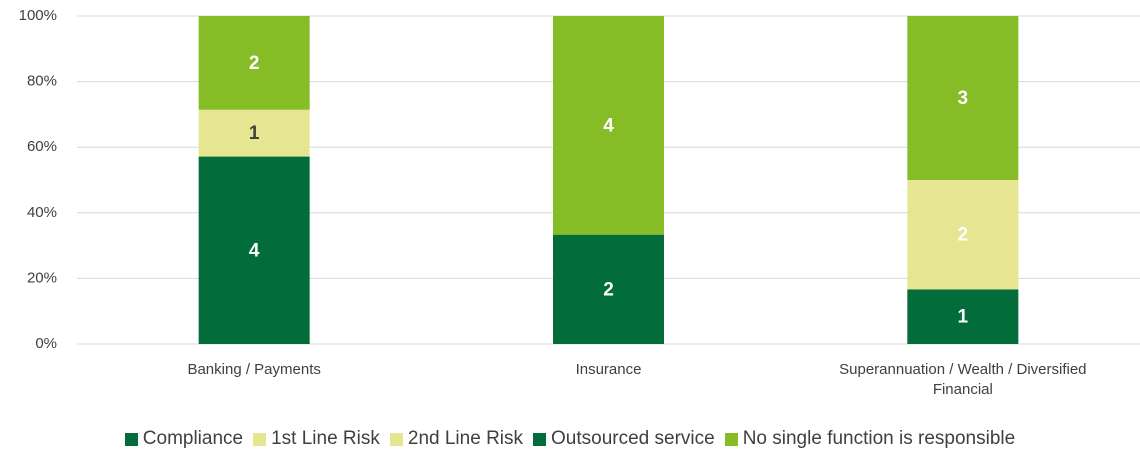  I want to click on y-tick-label: 100%, so click(38, 15).